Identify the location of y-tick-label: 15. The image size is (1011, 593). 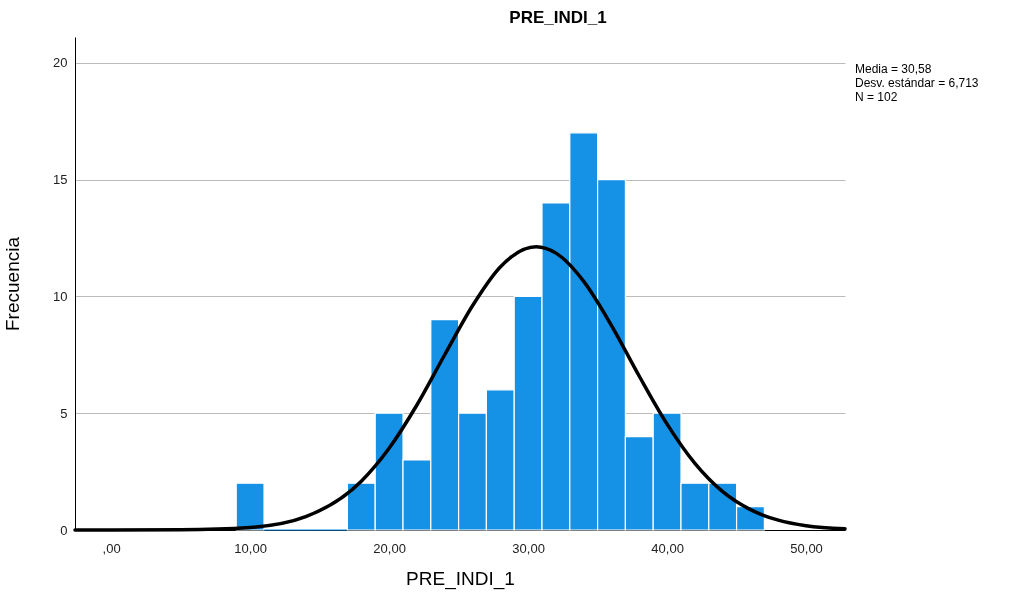
(60, 180).